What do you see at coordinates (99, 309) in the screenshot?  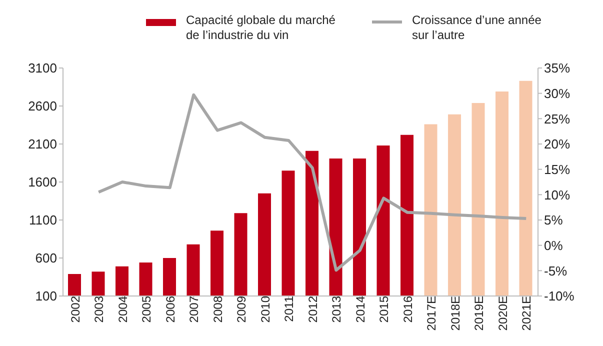 I see `x-tick-label: 2003` at bounding box center [99, 309].